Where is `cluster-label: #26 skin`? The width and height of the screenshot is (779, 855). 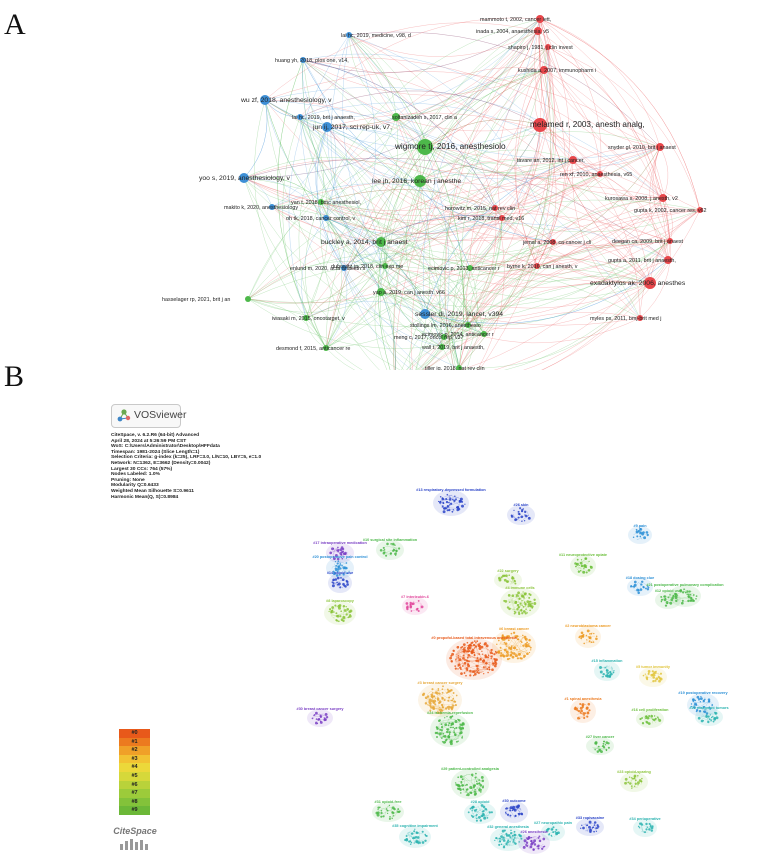 cluster-label: #26 skin is located at coordinates (522, 505).